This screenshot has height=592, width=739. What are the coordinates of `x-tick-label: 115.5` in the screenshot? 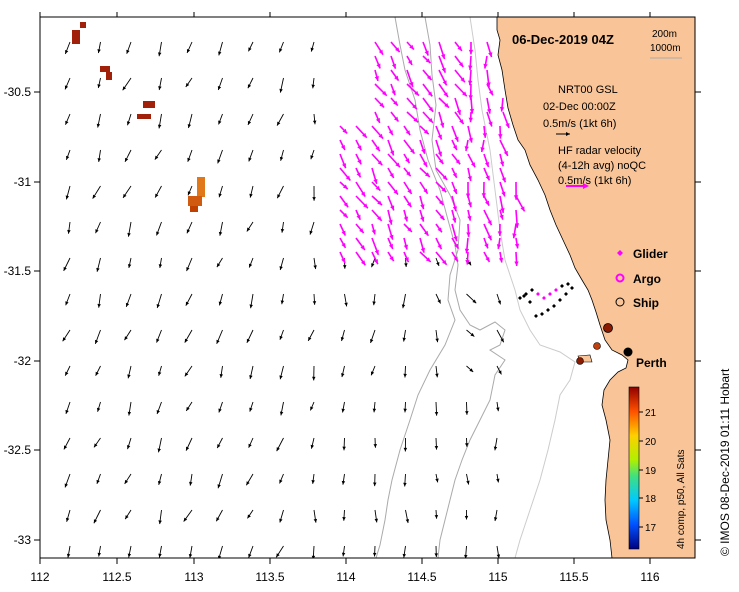 It's located at (573, 577).